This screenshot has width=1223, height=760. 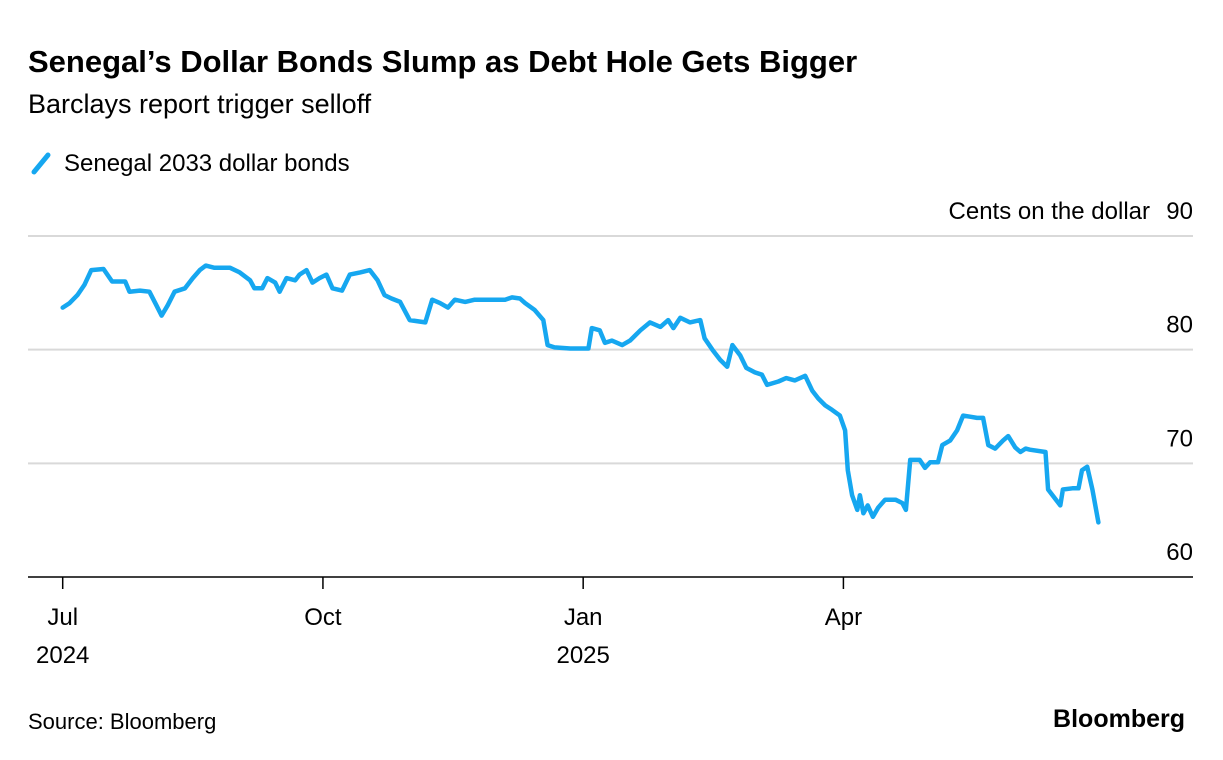 I want to click on y-tick-label: 90, so click(x=1179, y=211).